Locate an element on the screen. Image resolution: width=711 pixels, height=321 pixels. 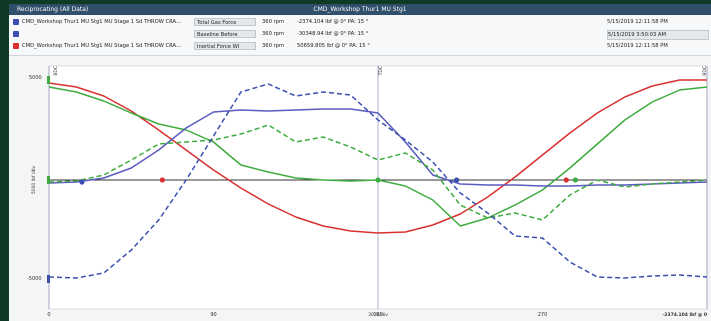
x-axis-label: 30 %/div is located at coordinates (378, 315).